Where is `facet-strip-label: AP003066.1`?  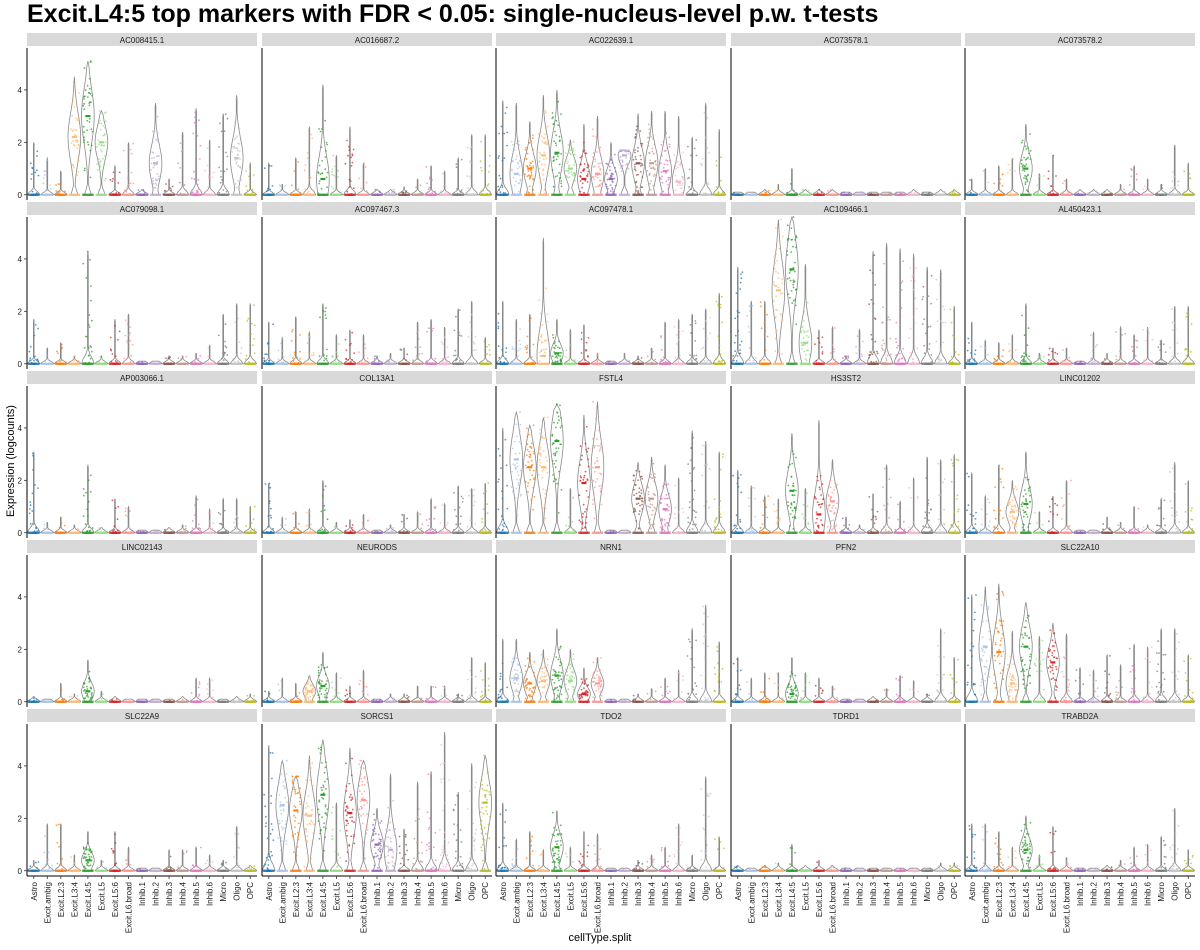
facet-strip-label: AP003066.1 is located at coordinates (142, 378).